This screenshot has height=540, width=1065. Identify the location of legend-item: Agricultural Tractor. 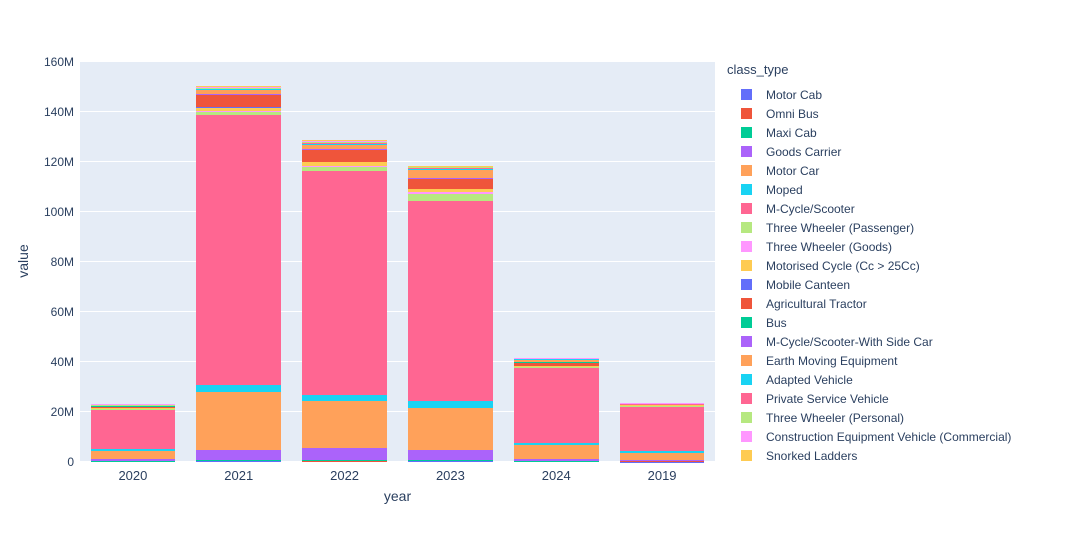
(869, 303).